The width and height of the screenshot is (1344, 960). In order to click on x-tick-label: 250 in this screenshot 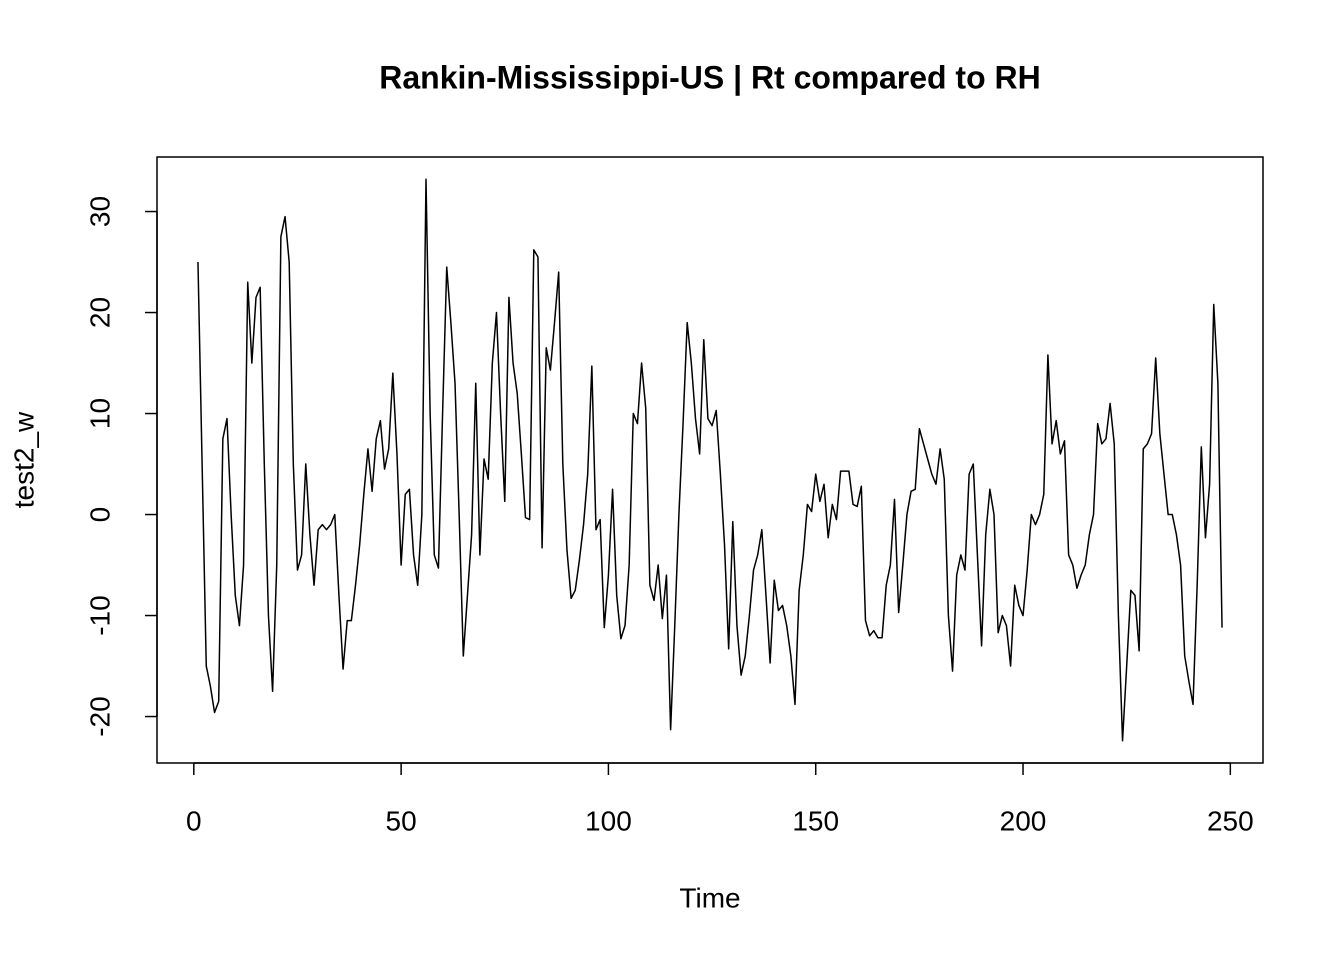, I will do `click(1230, 820)`.